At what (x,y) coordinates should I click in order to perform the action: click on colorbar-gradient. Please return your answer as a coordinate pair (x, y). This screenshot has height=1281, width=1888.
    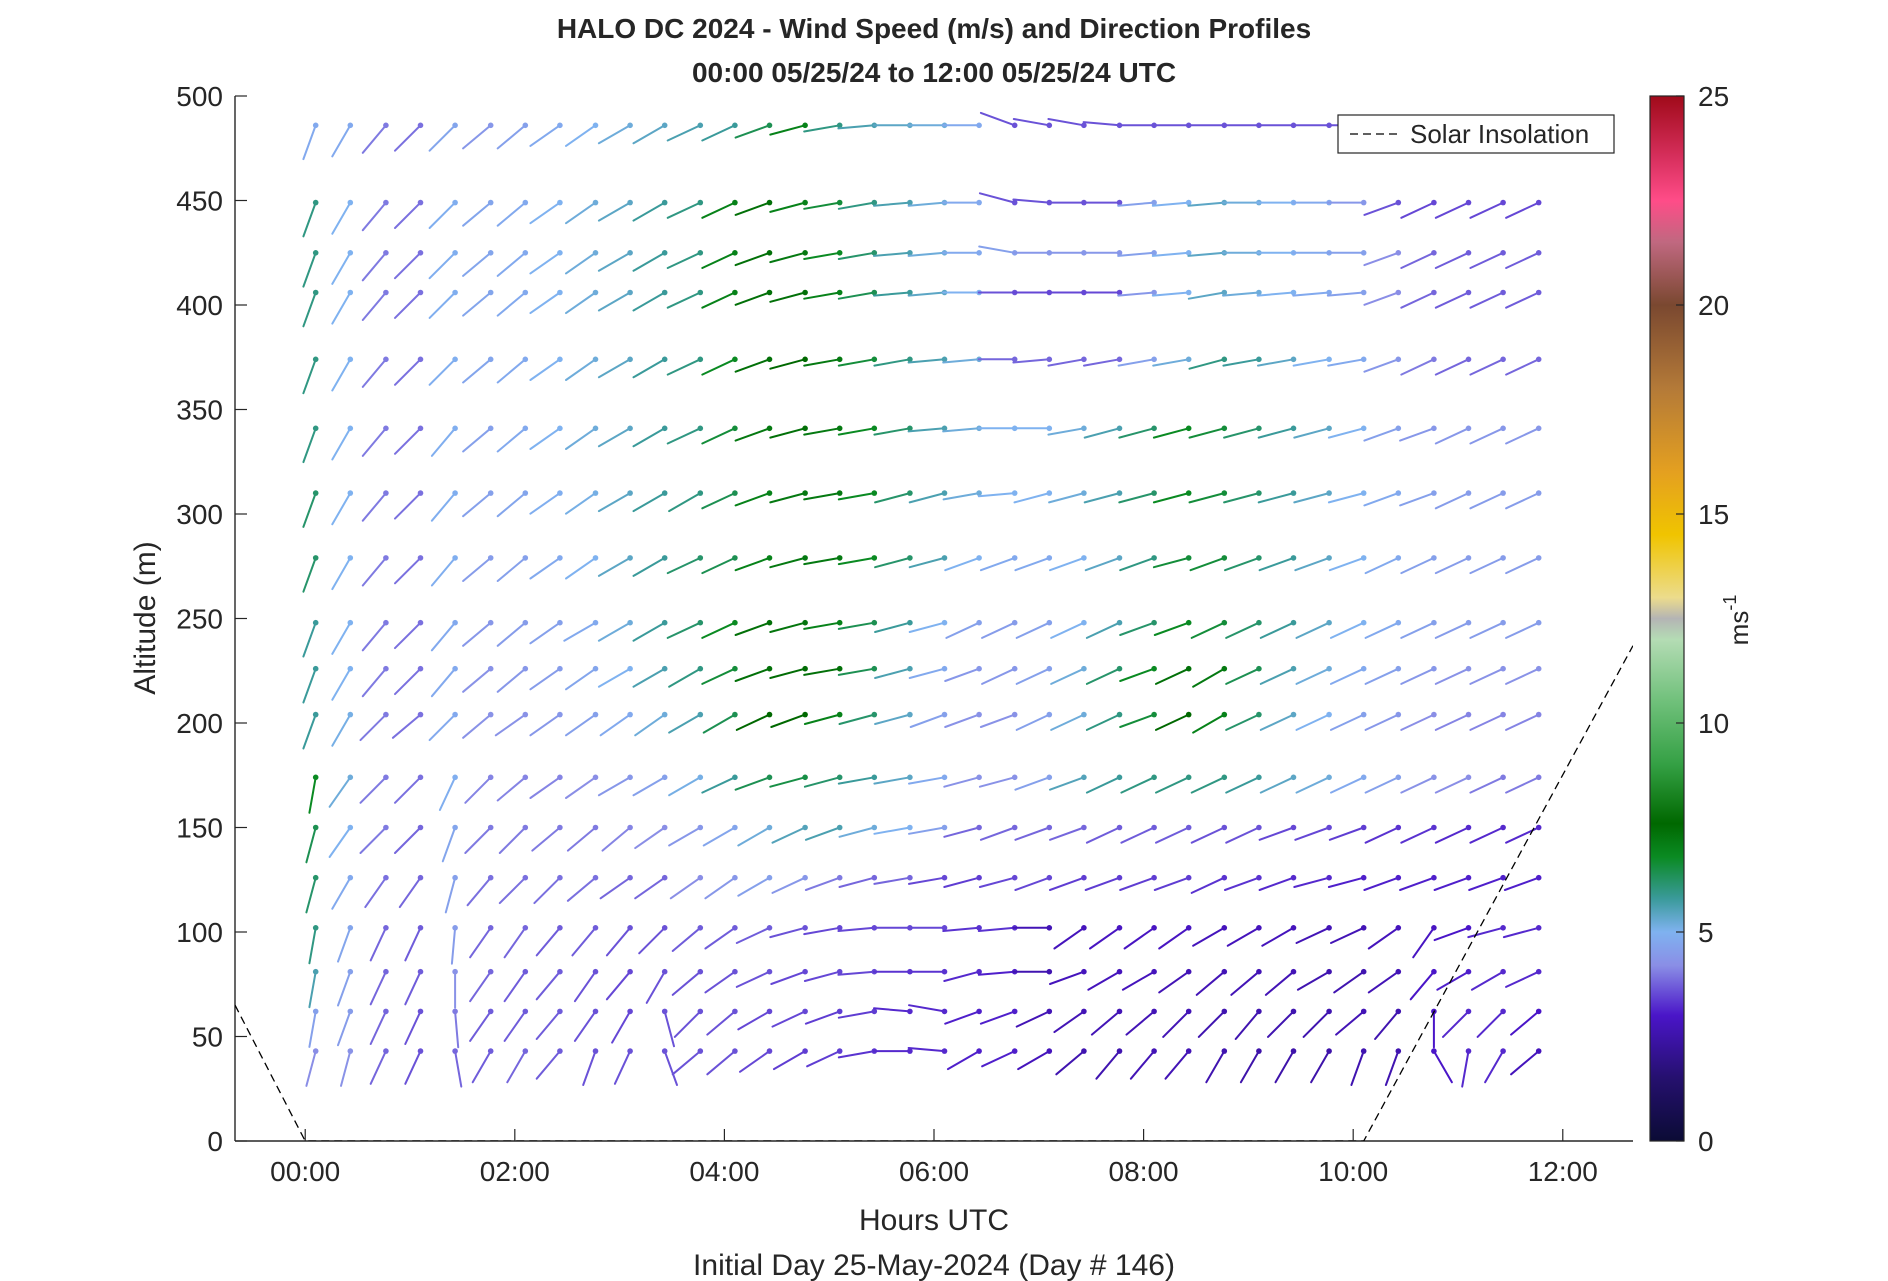
    Looking at the image, I should click on (1667, 618).